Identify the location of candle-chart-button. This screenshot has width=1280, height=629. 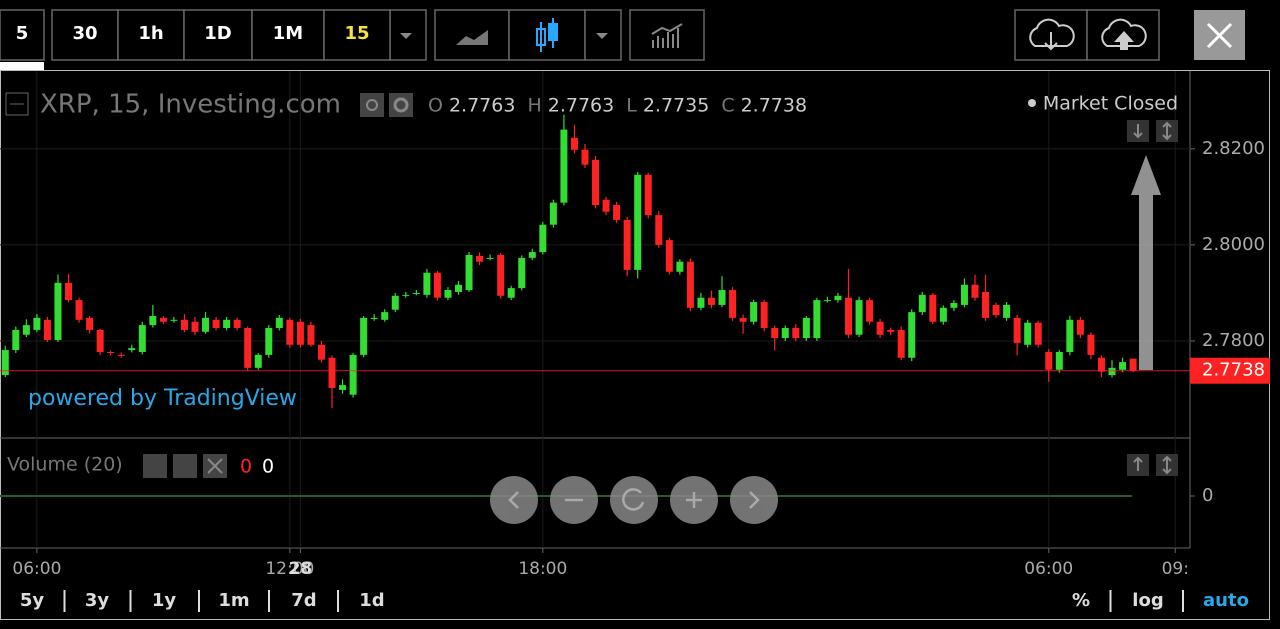
(547, 35).